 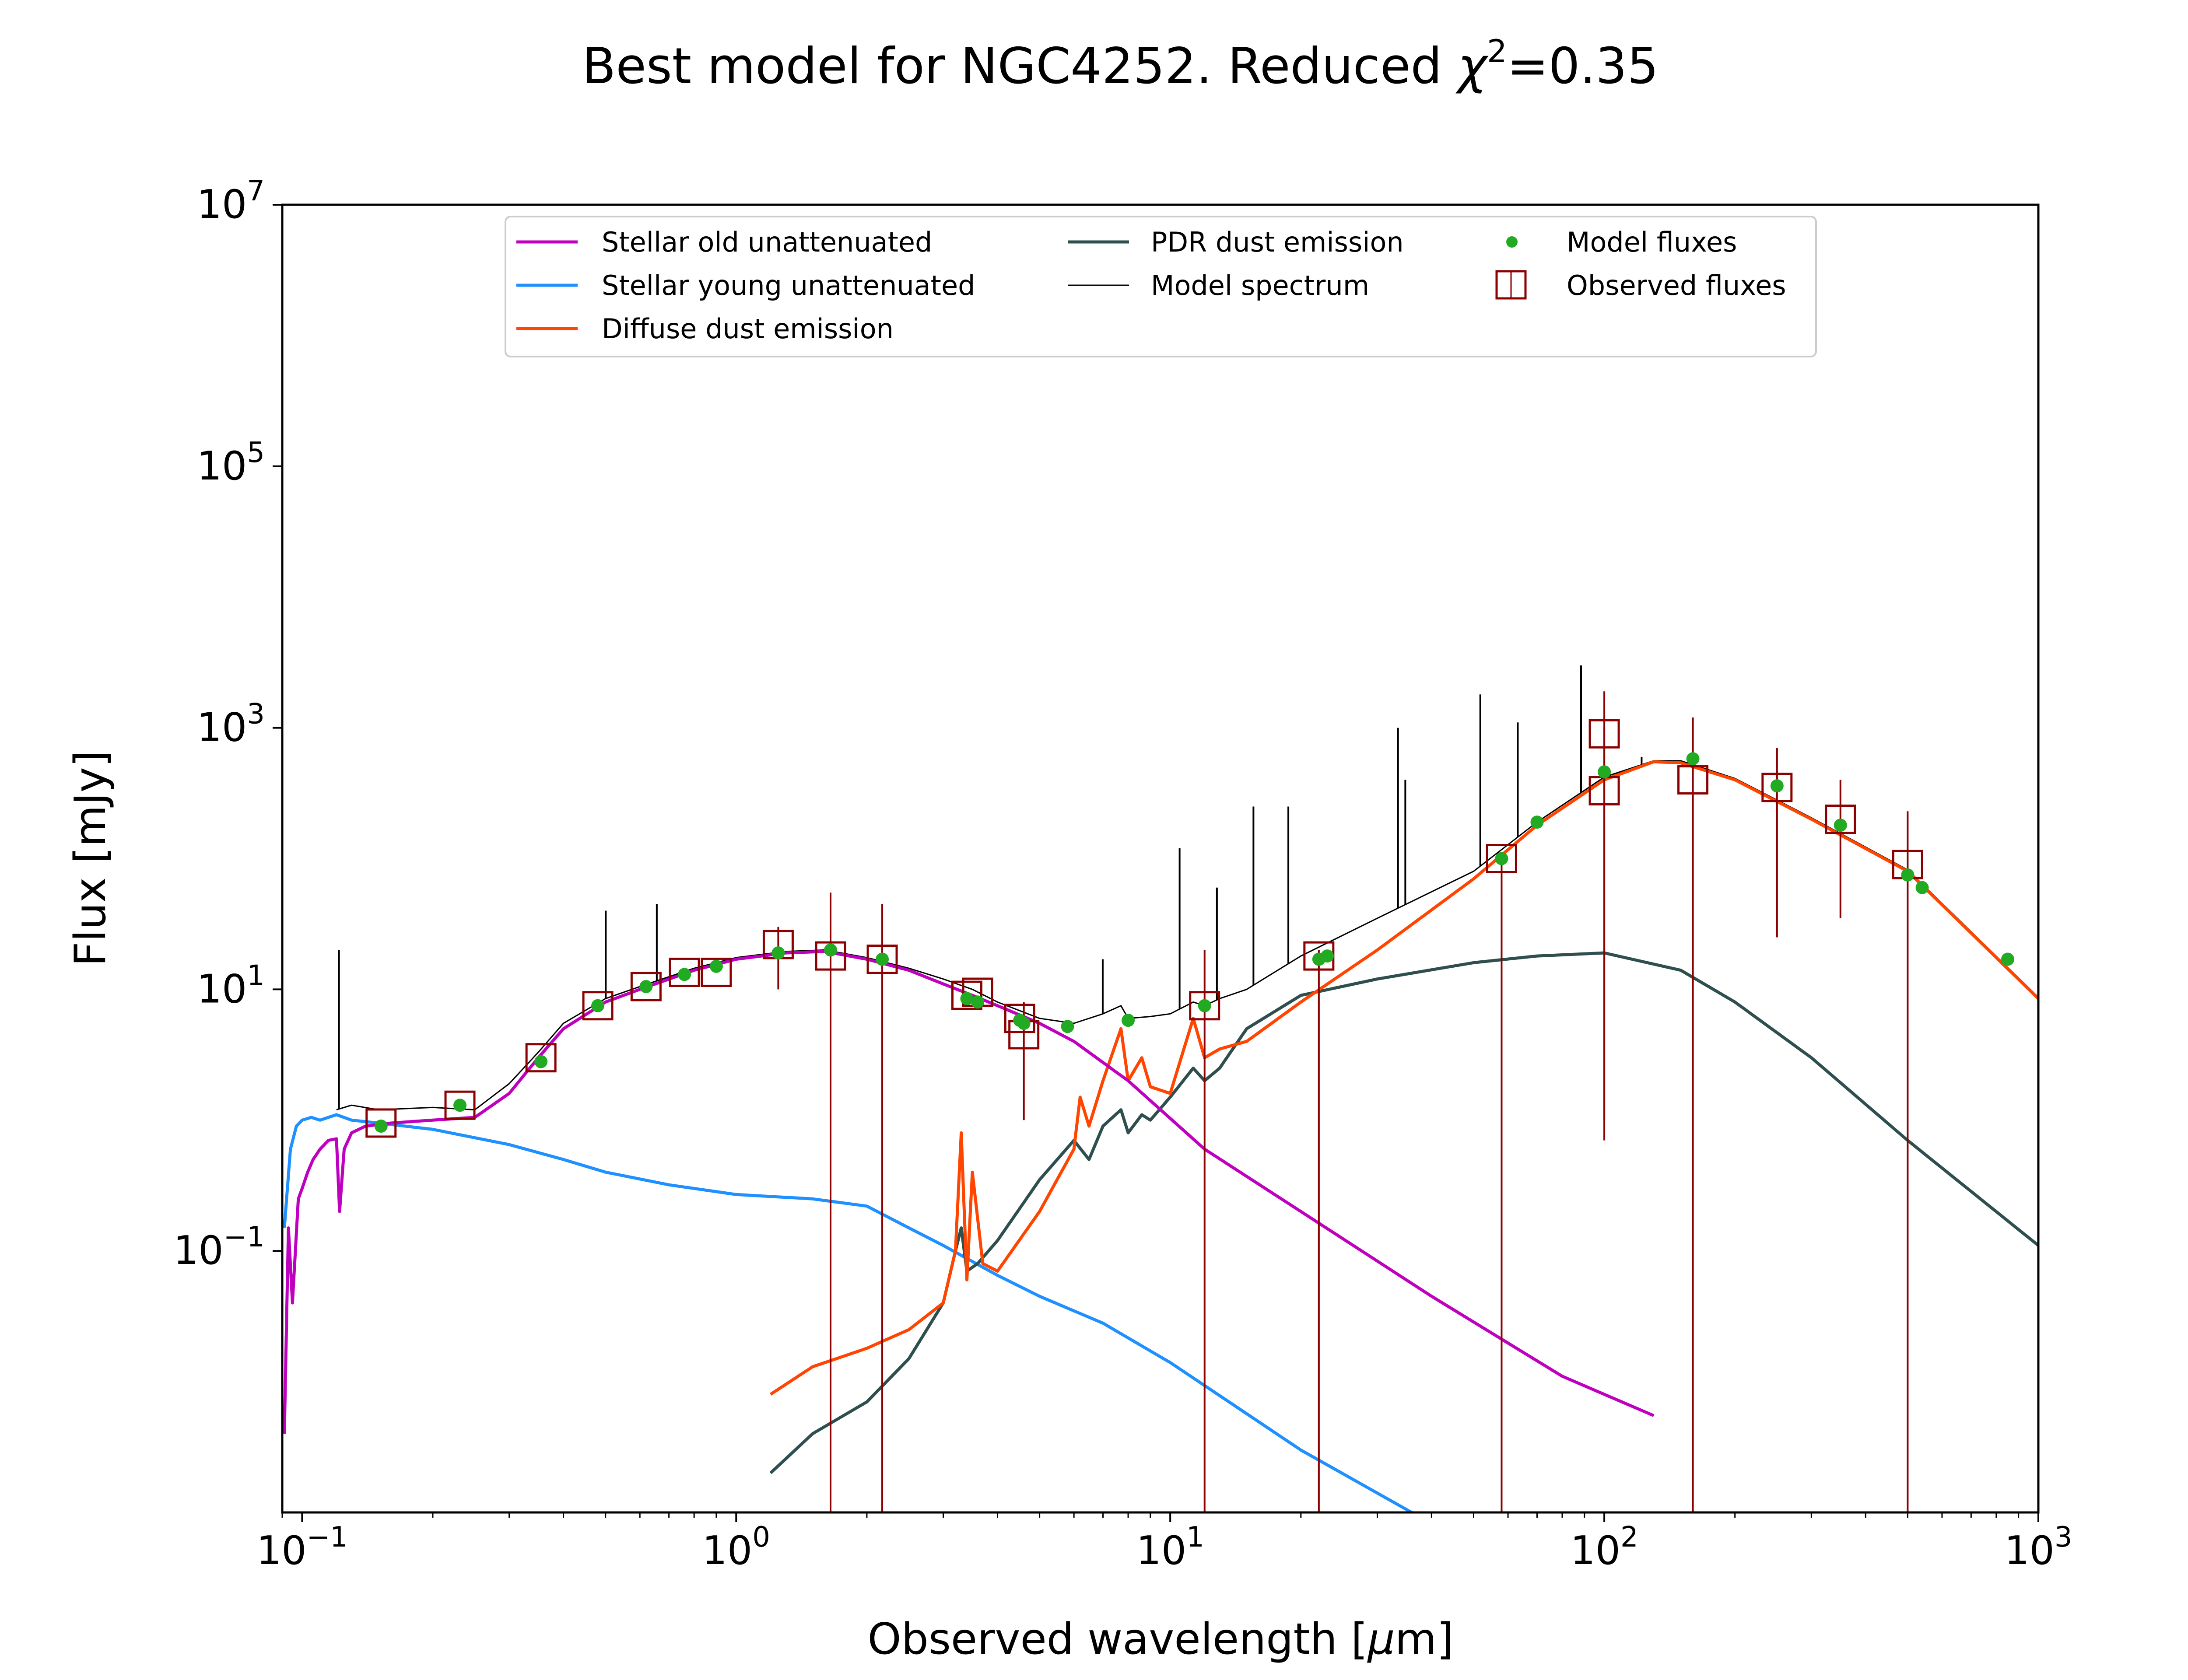 I want to click on y-tick-label-0: 10⁻¹, so click(x=219, y=1247).